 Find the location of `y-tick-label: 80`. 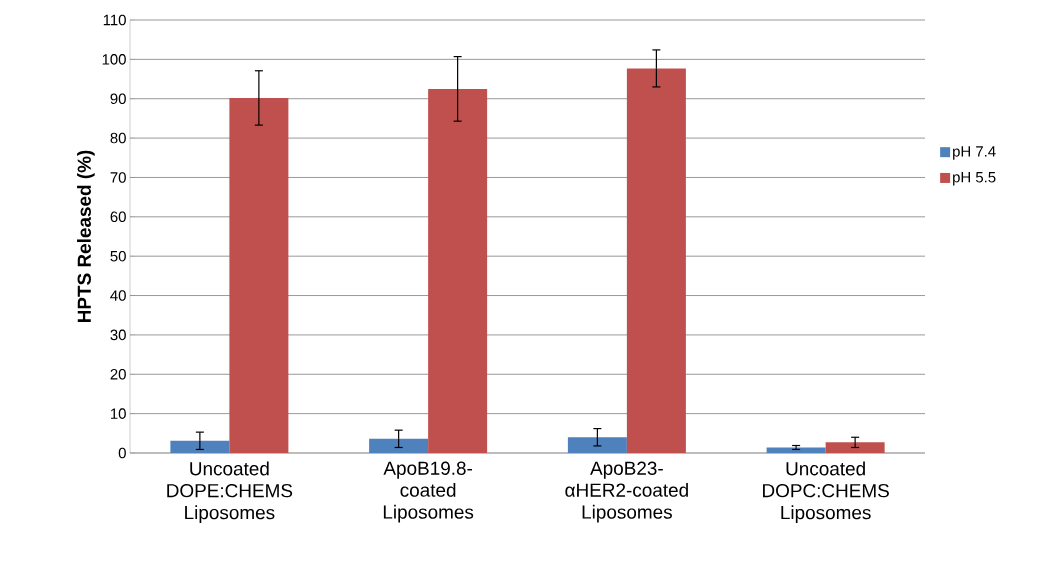

y-tick-label: 80 is located at coordinates (118, 138).